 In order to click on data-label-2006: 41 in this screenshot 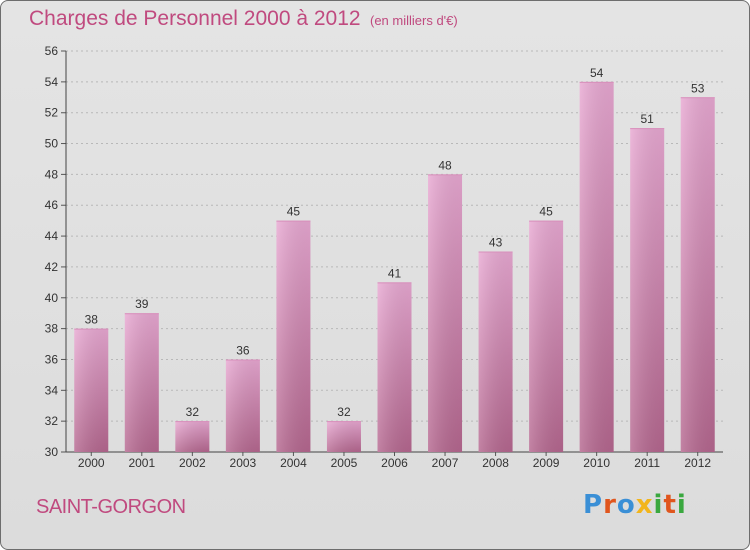, I will do `click(395, 273)`.